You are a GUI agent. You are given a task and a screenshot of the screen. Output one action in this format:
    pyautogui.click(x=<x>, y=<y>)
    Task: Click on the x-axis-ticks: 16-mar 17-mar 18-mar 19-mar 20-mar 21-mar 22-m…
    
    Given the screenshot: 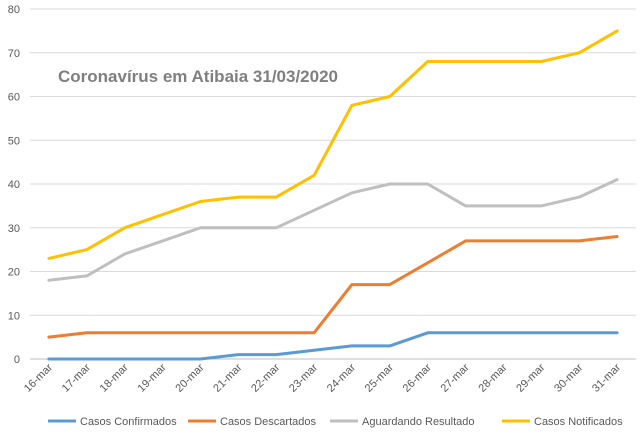 What is the action you would take?
    pyautogui.click(x=322, y=377)
    